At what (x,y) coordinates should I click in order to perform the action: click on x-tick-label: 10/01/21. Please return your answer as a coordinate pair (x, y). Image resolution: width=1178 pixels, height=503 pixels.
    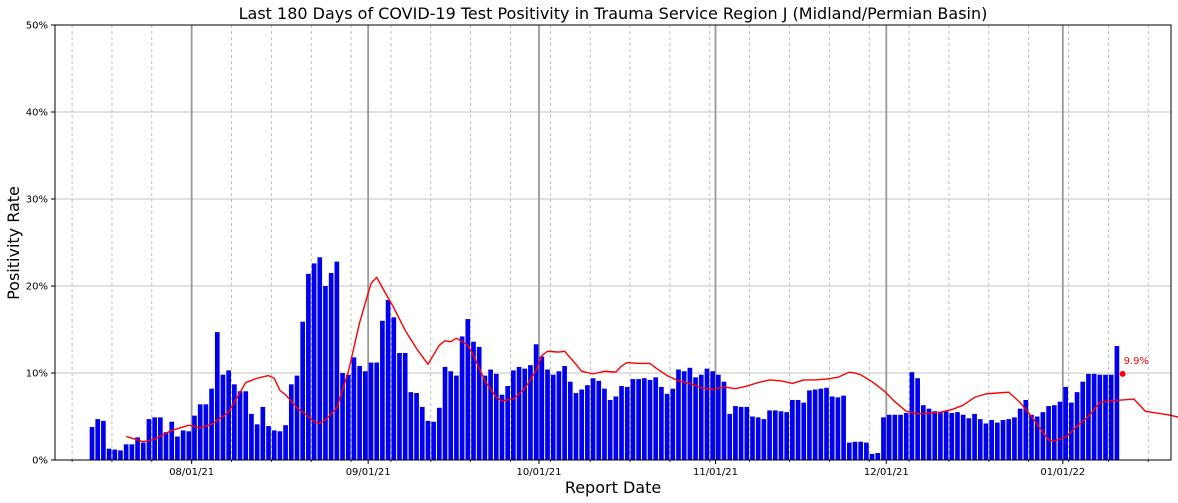
    Looking at the image, I should click on (539, 472).